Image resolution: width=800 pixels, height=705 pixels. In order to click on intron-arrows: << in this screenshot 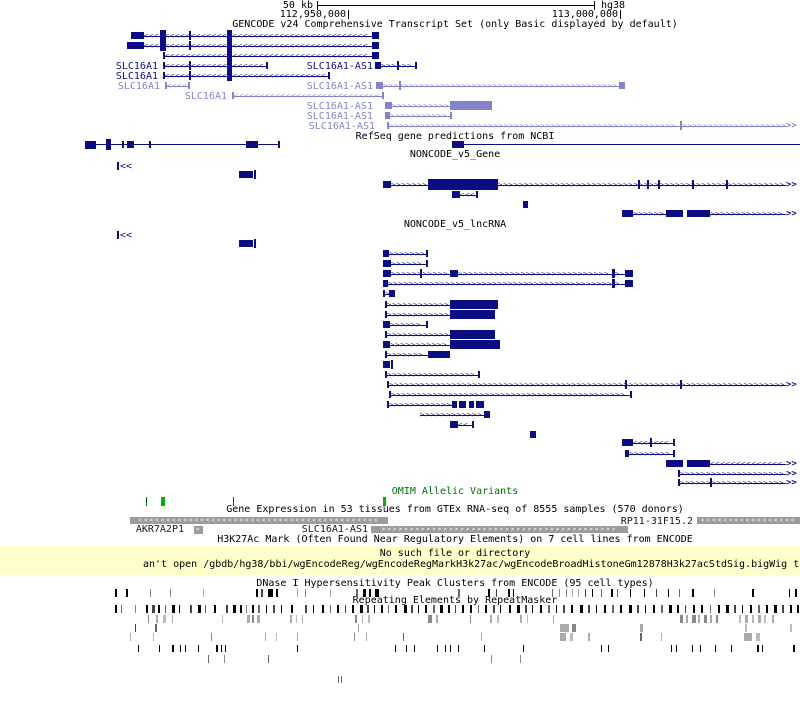, I will do `click(465, 425)`.